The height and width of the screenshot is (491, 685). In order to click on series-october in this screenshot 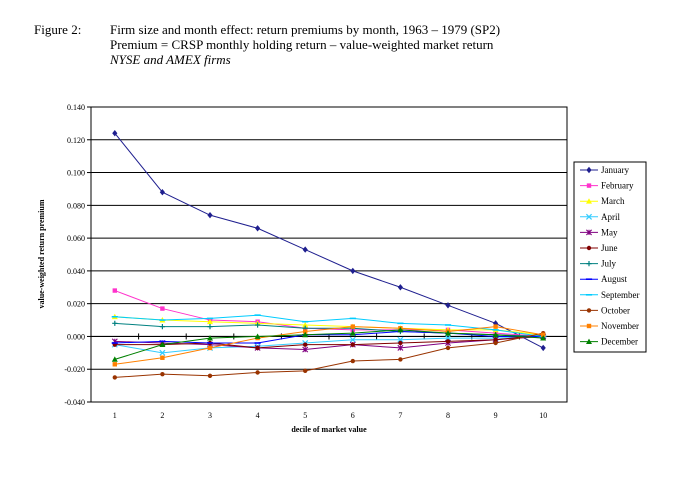, I will do `click(329, 355)`.